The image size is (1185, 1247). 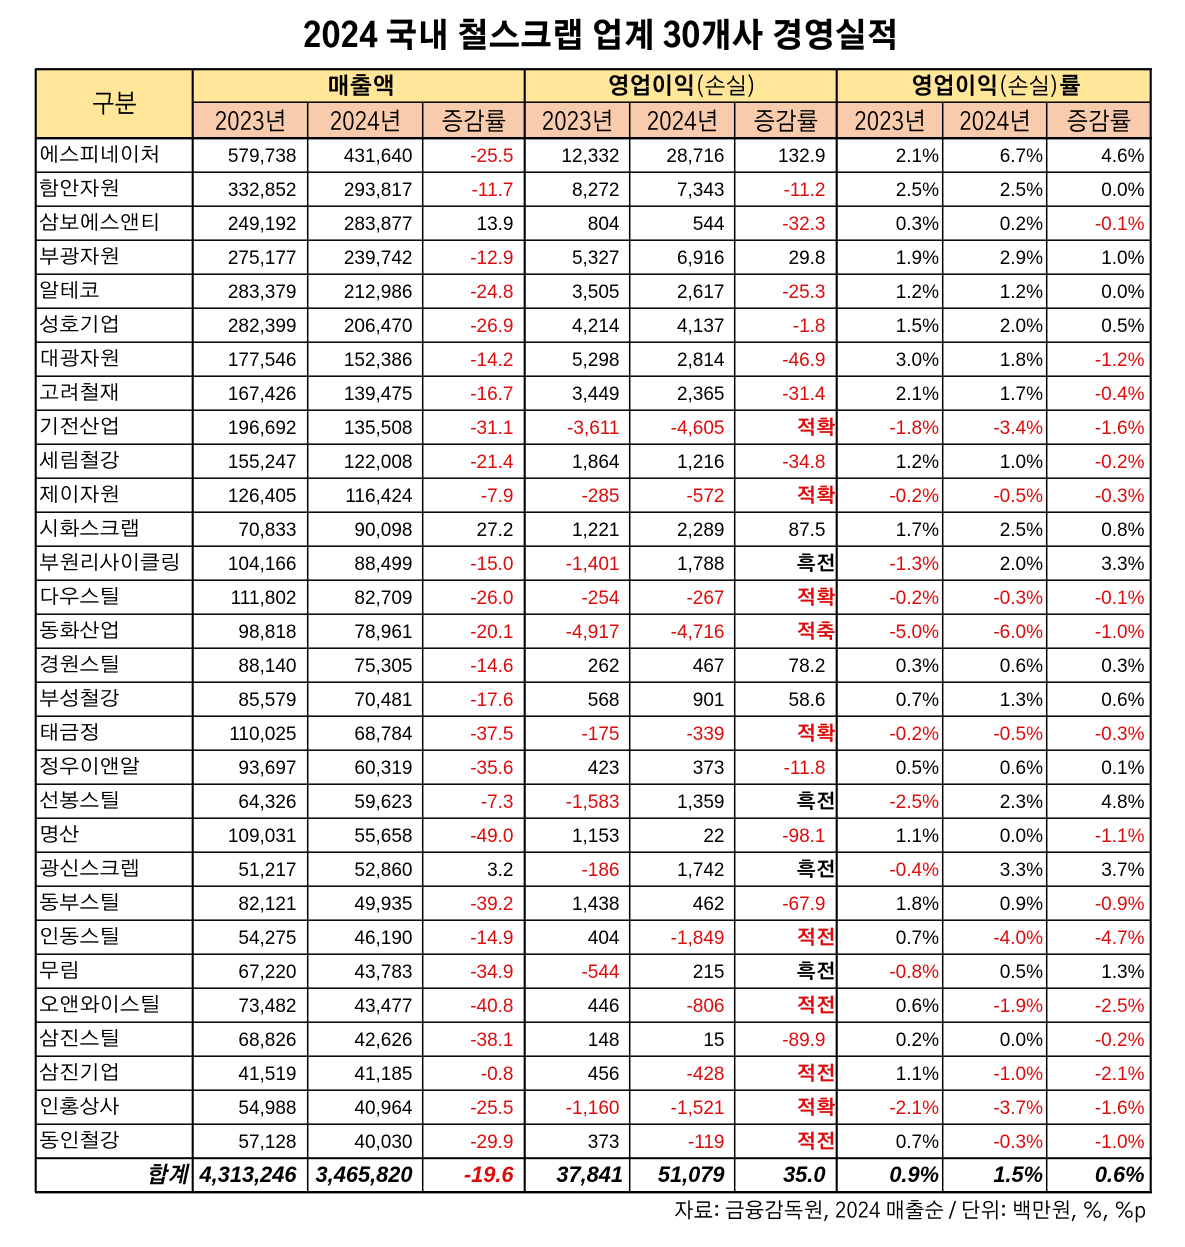 What do you see at coordinates (1122, 972) in the screenshot?
I see `svg-text: 1.3%` at bounding box center [1122, 972].